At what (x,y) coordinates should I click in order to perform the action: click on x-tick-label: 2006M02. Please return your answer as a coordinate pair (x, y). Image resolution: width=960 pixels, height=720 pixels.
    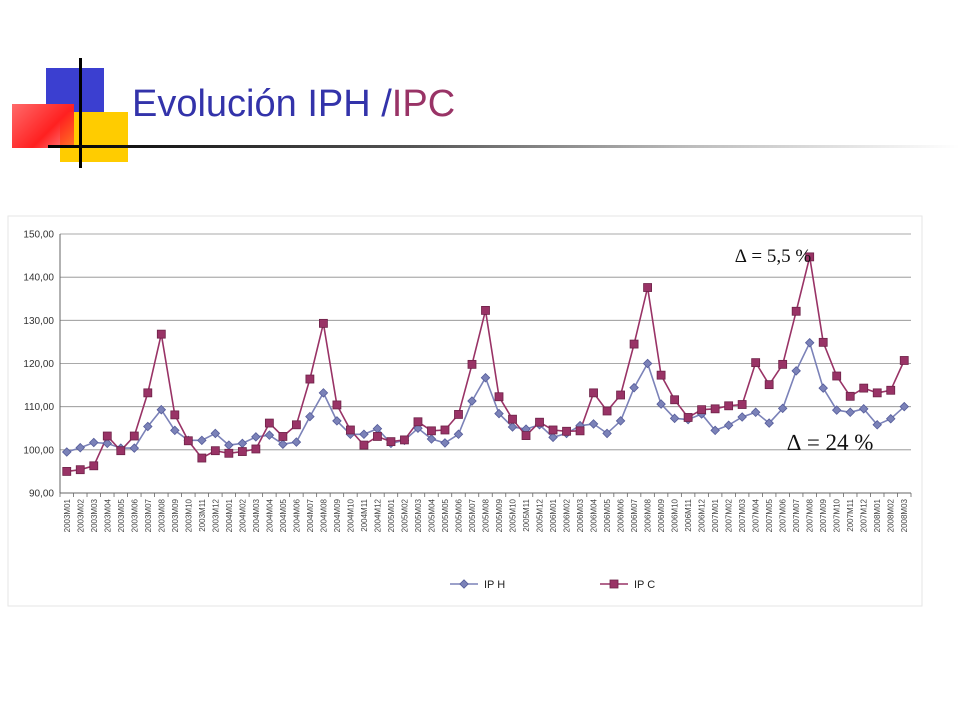
    Looking at the image, I should click on (567, 515).